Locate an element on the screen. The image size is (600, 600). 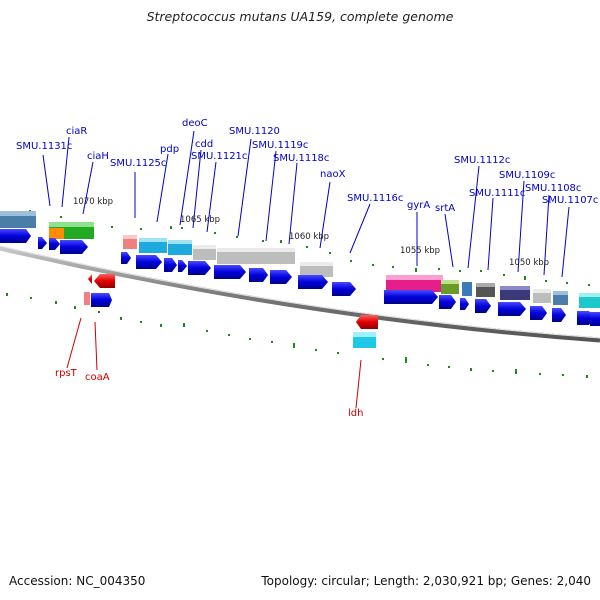
gene-label: SMU.1119c is located at coordinates (280, 145).